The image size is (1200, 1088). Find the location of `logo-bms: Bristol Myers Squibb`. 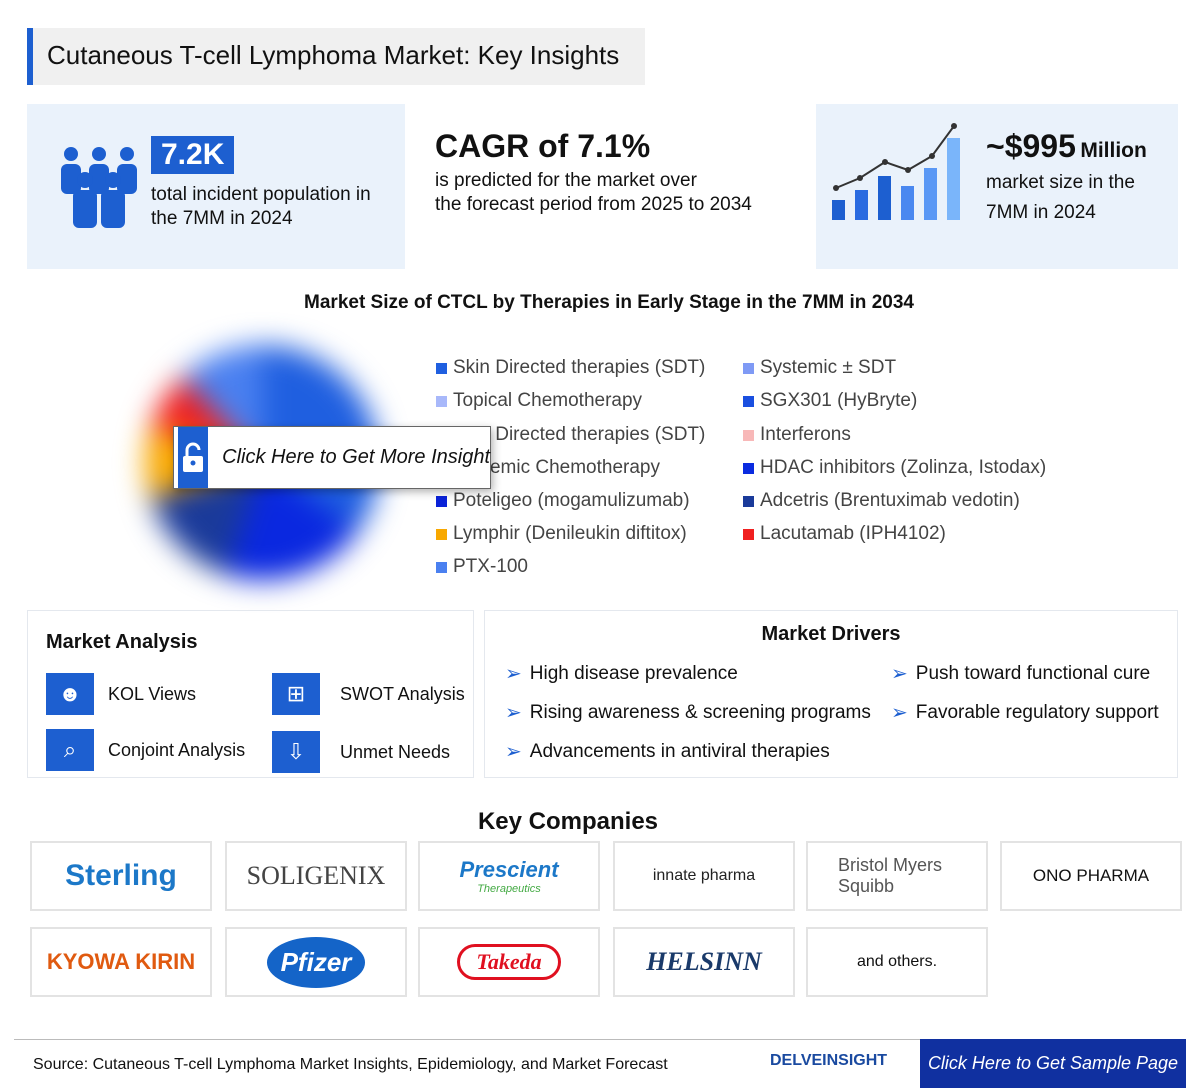

logo-bms: Bristol Myers Squibb is located at coordinates (897, 876).